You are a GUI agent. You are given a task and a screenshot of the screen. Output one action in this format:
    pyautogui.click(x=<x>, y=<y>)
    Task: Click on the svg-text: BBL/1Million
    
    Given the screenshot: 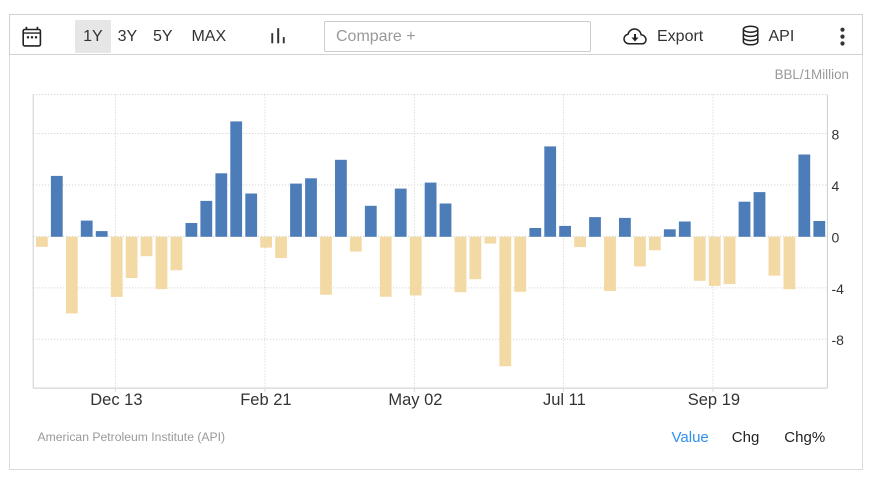 What is the action you would take?
    pyautogui.click(x=812, y=74)
    